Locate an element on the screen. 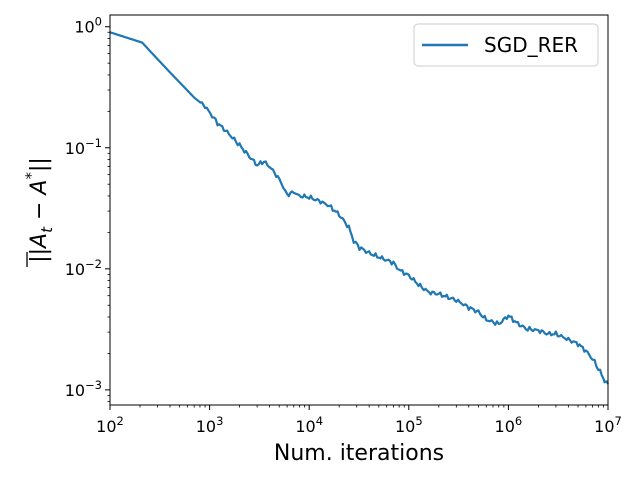 The image size is (640, 480). x-axis-ticks: 10² 10³ 10⁴ 10⁵ 10⁶ 10⁷ is located at coordinates (359, 420).